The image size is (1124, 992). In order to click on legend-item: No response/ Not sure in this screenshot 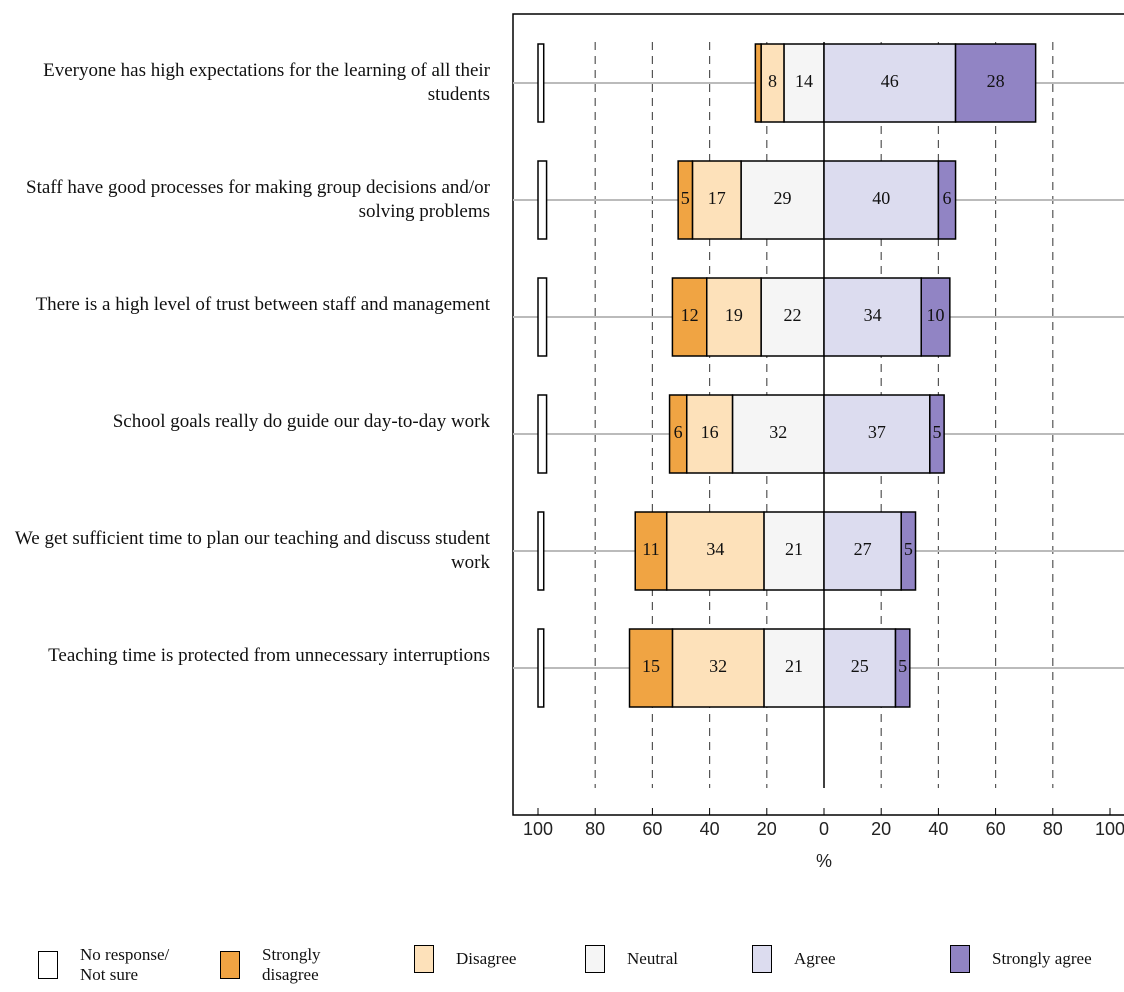, I will do `click(114, 965)`.